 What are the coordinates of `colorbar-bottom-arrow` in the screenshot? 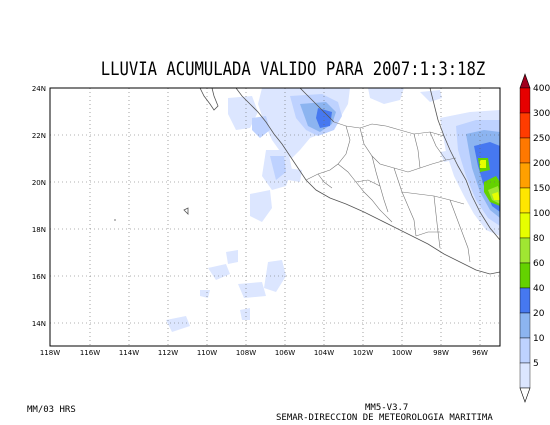 It's located at (525, 395).